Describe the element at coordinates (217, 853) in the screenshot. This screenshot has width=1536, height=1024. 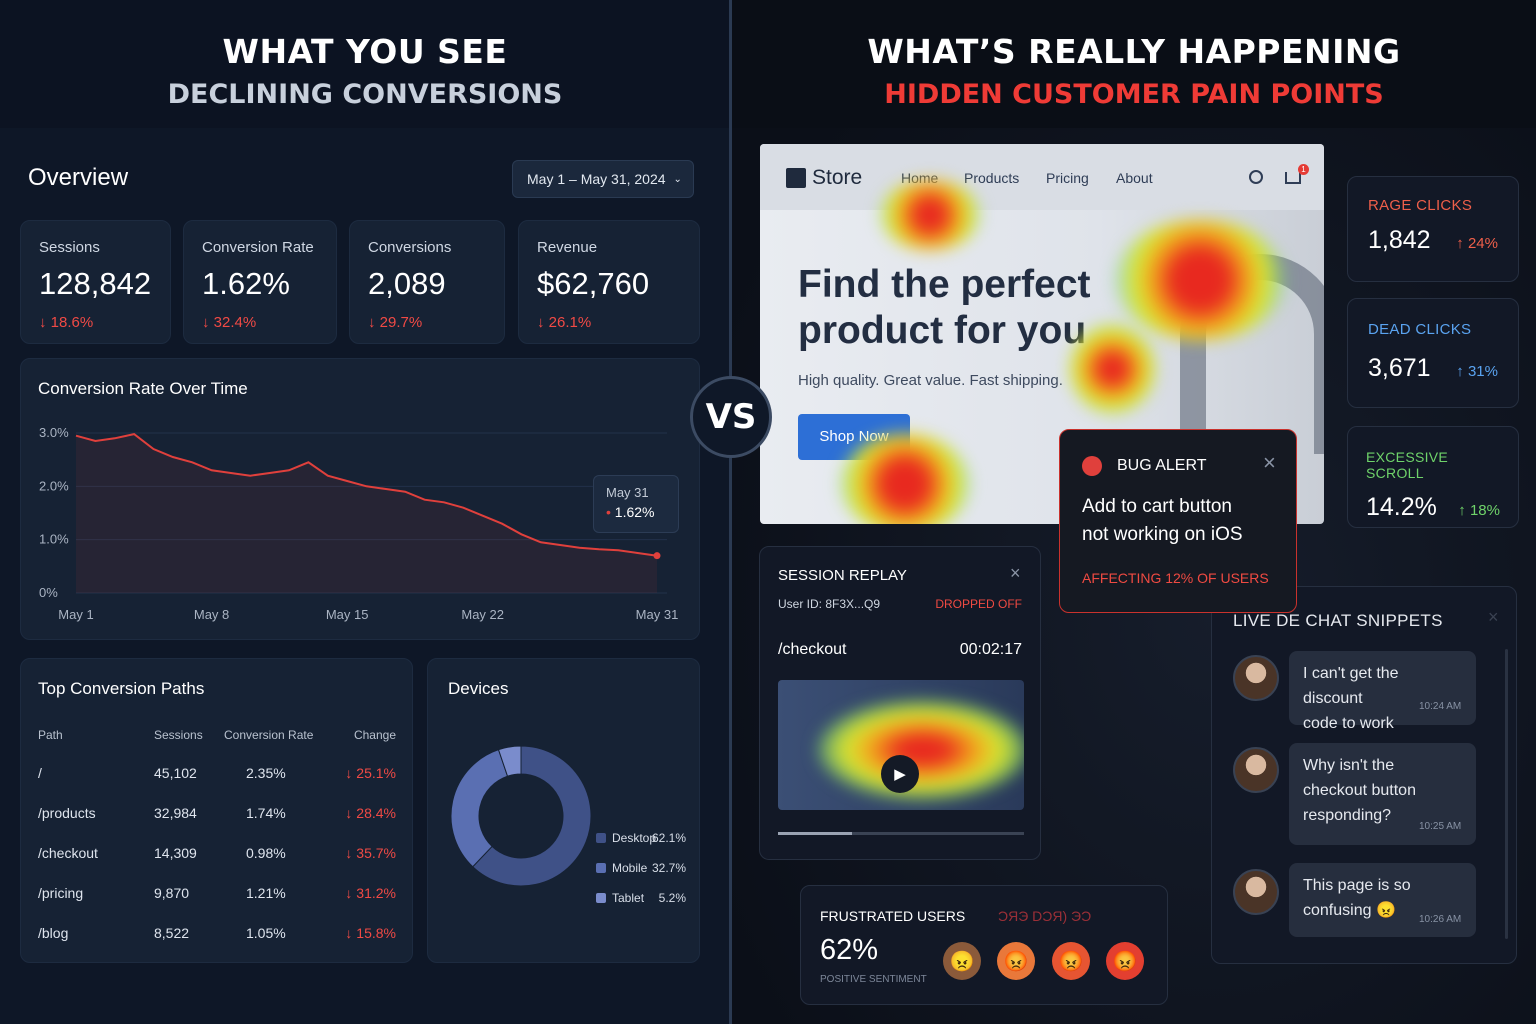
I see `table-row: /checkout 14,309 0.98% ↓ 35.7%` at that location.